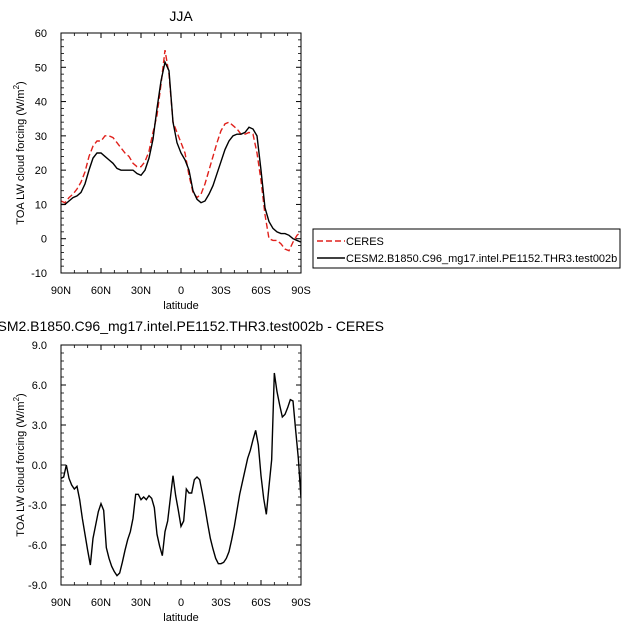 The width and height of the screenshot is (633, 631). What do you see at coordinates (39, 466) in the screenshot?
I see `y-tick-label: 0.0` at bounding box center [39, 466].